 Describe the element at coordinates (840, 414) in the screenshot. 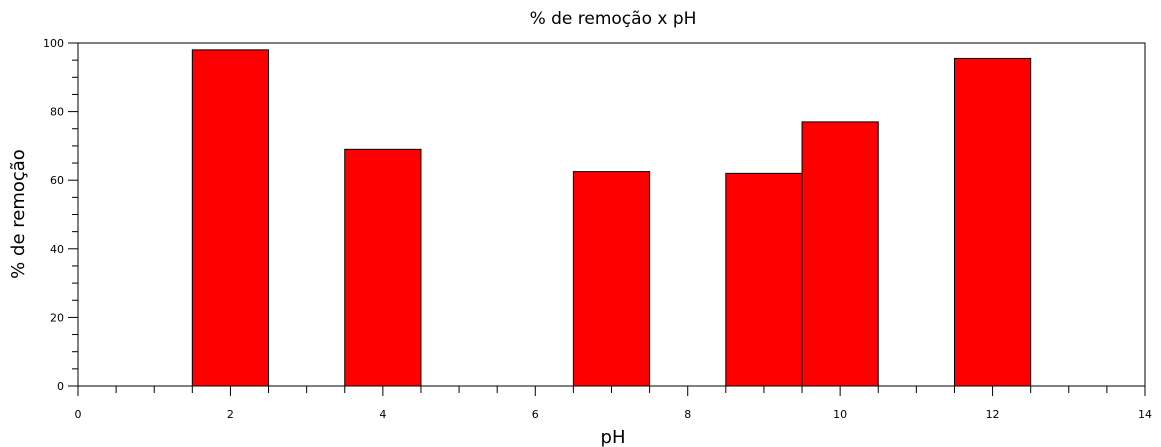

I see `x-tick-label: 10` at that location.